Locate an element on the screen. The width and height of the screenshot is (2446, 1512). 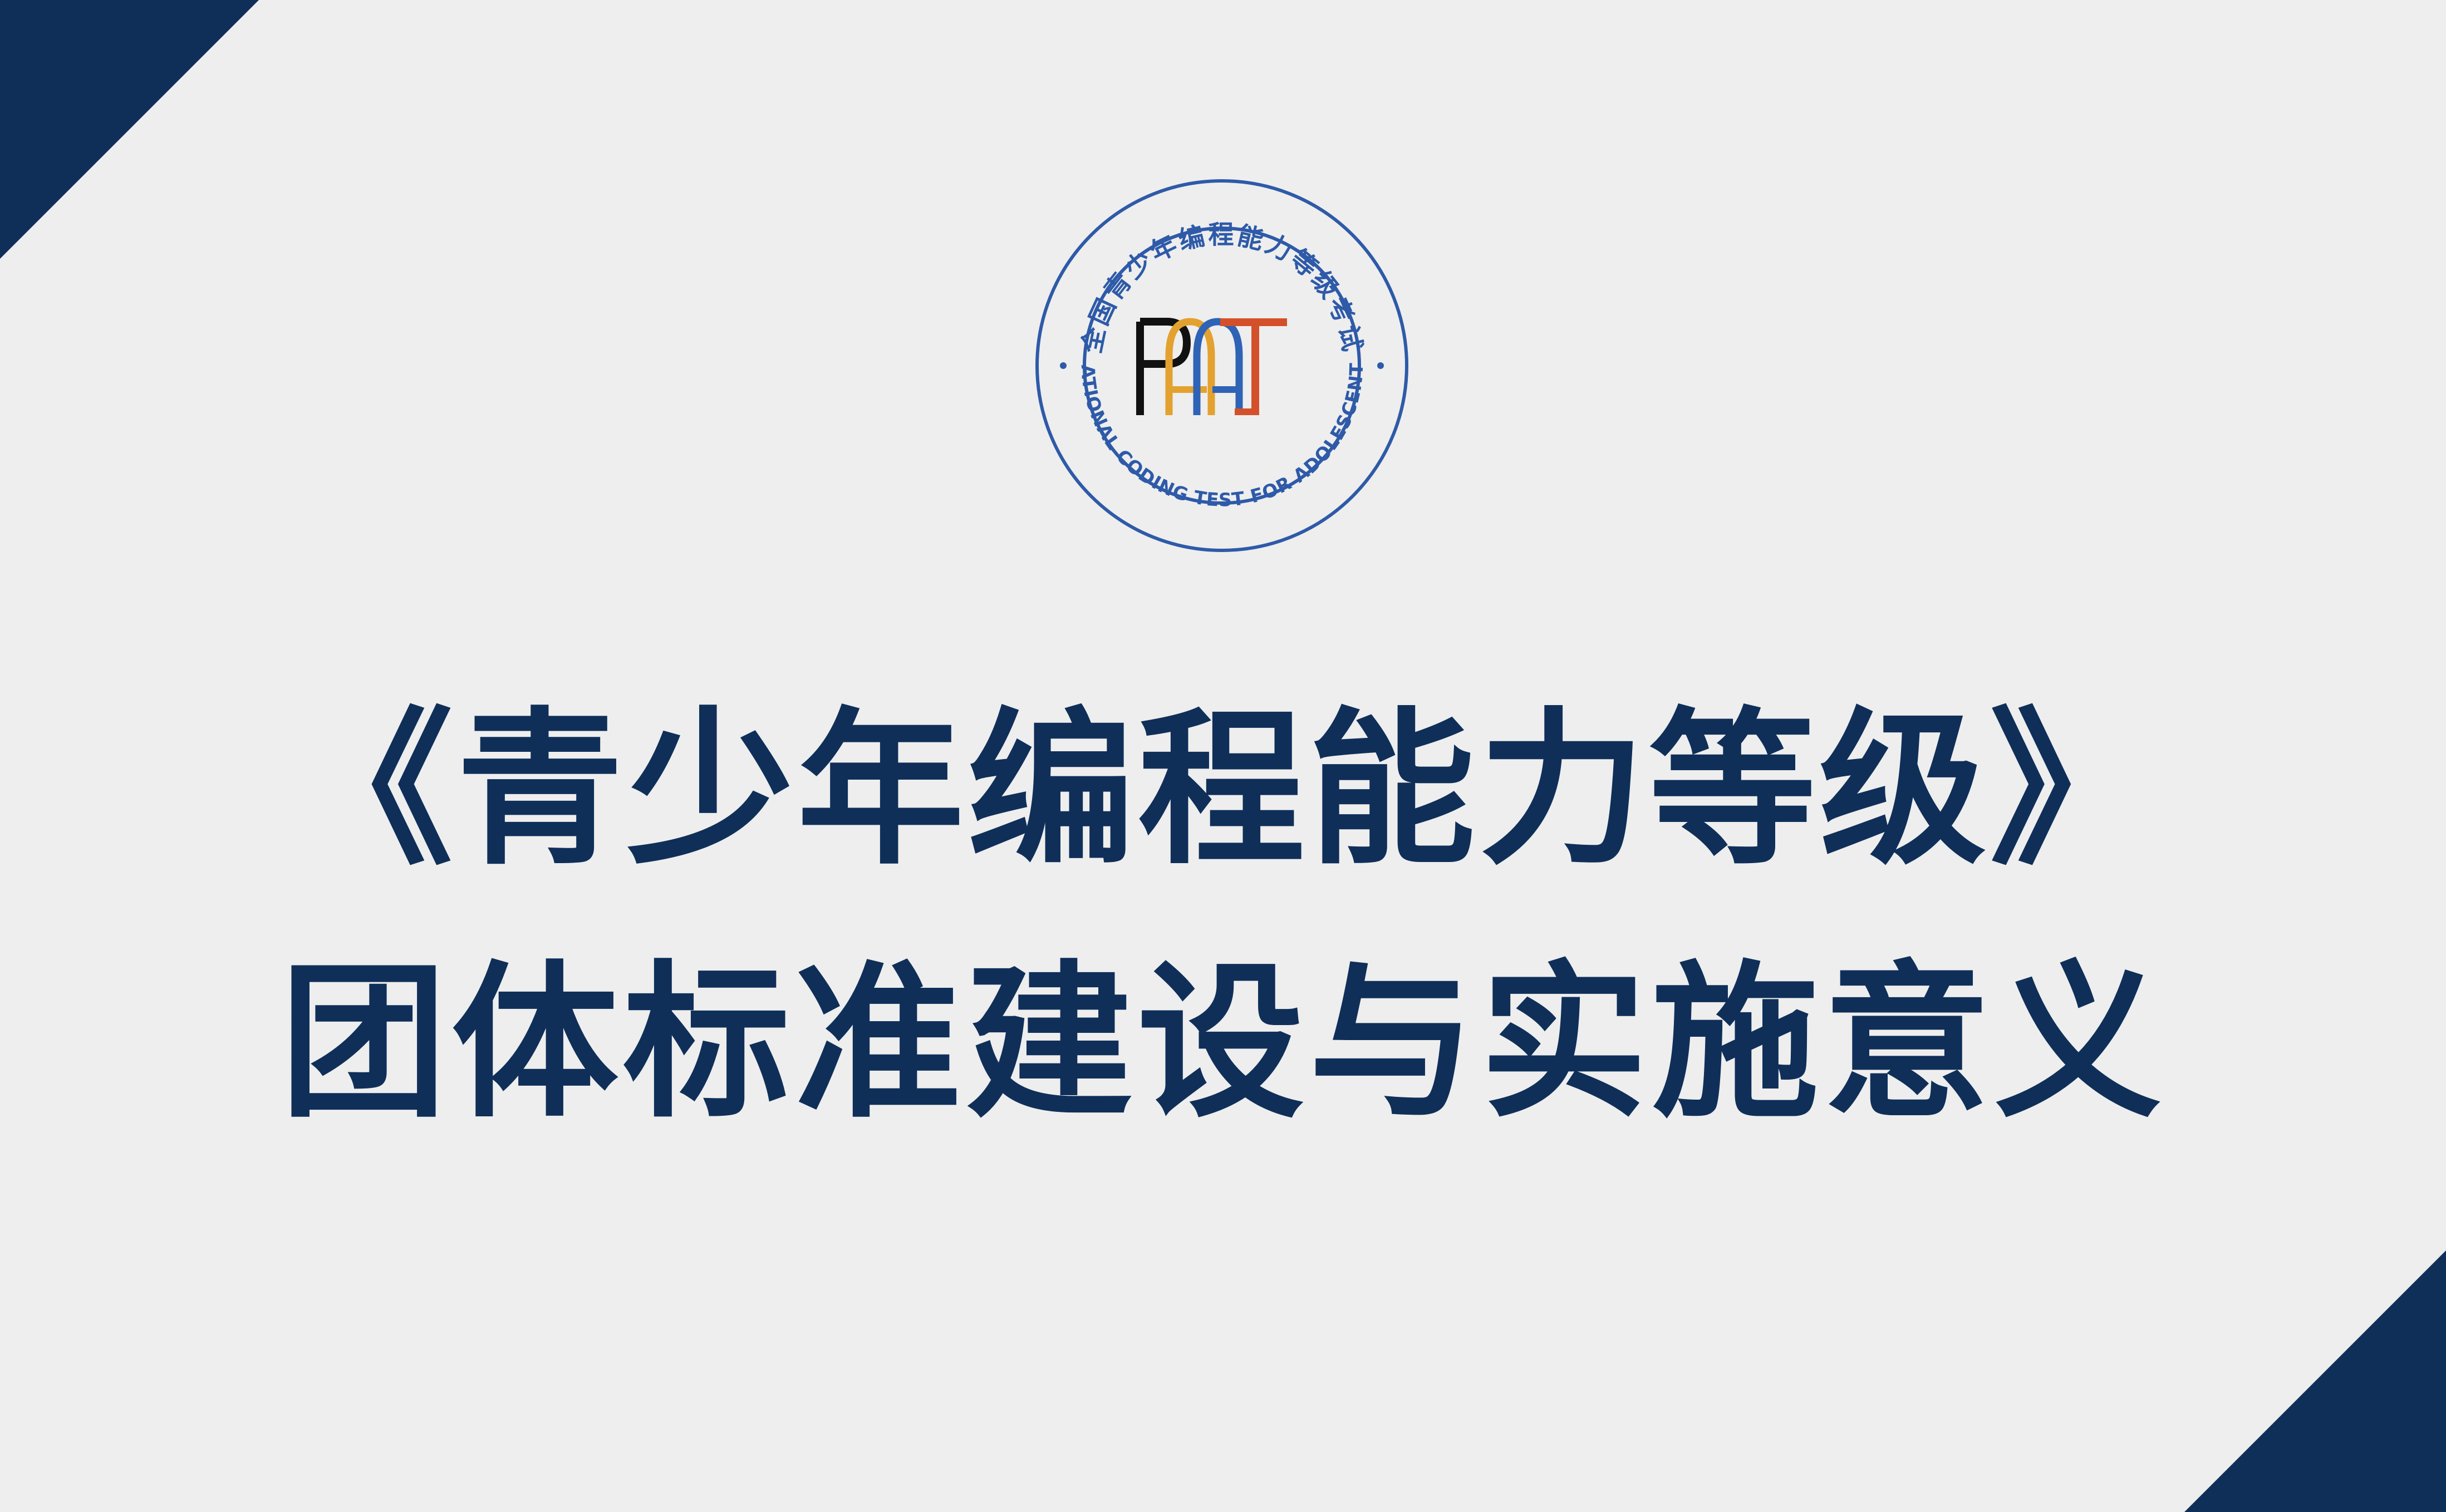
title-line-1: 《青少年编程能力等级》 is located at coordinates (1223, 790).